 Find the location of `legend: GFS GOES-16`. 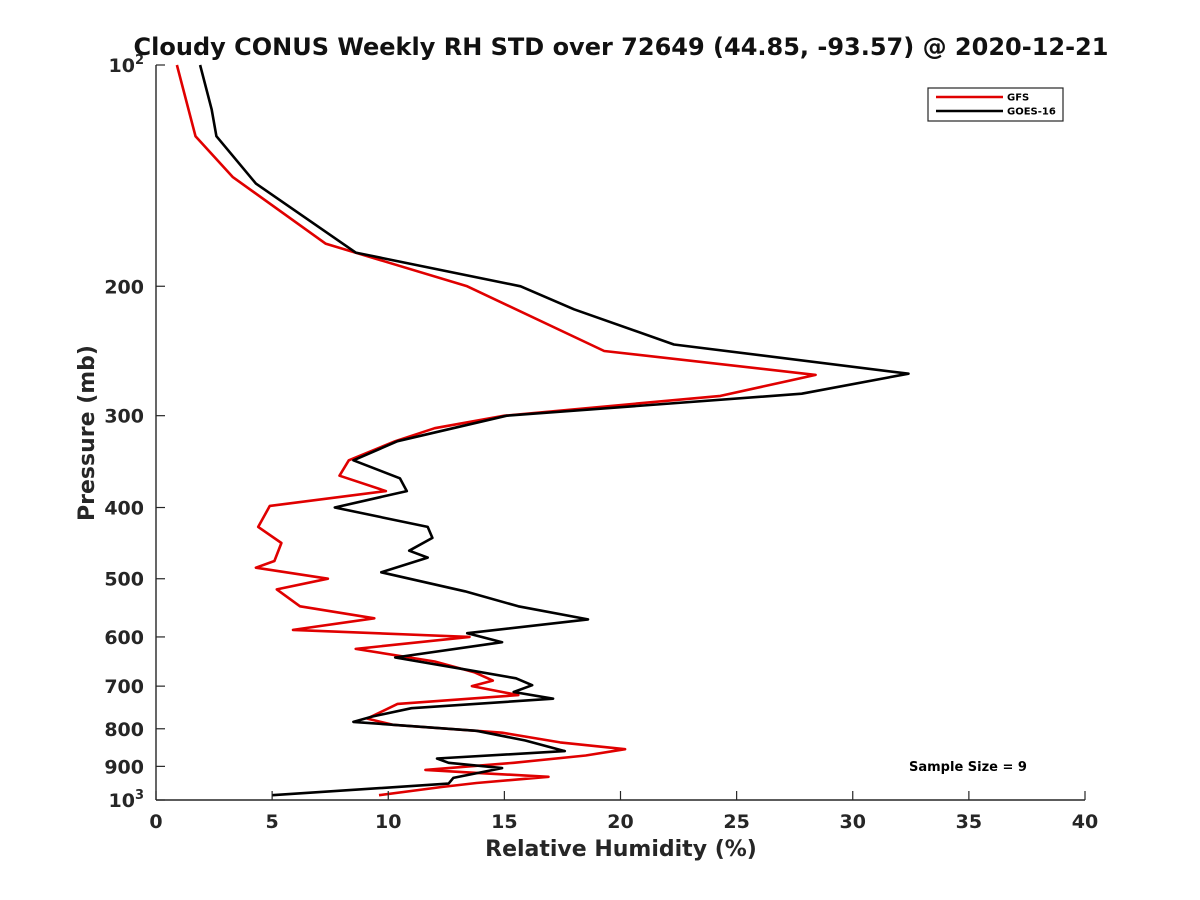

legend: GFS GOES-16 is located at coordinates (995, 104).